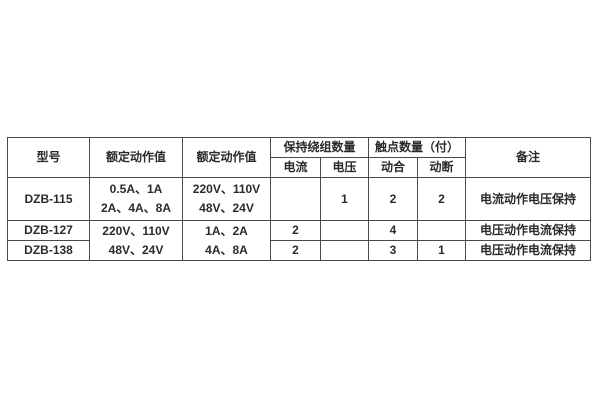  I want to click on model-cell: DZB-138, so click(48, 250).